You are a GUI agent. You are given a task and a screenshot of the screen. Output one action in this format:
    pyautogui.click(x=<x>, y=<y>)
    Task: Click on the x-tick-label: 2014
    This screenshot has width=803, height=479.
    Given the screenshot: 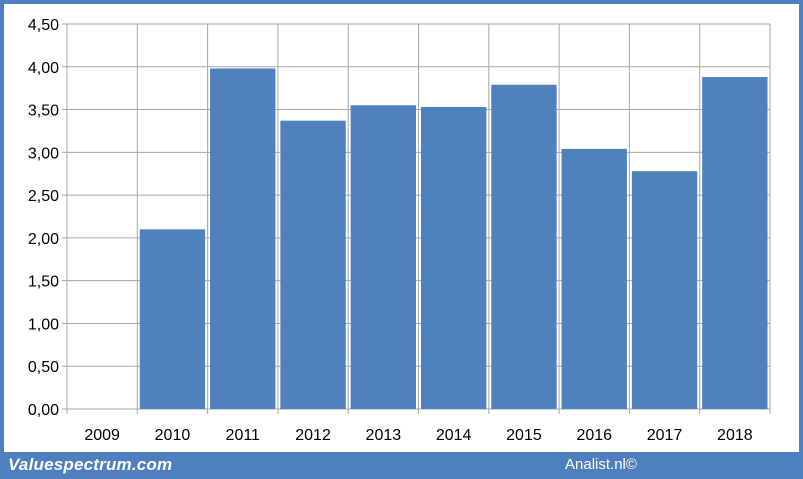 What is the action you would take?
    pyautogui.click(x=454, y=435)
    